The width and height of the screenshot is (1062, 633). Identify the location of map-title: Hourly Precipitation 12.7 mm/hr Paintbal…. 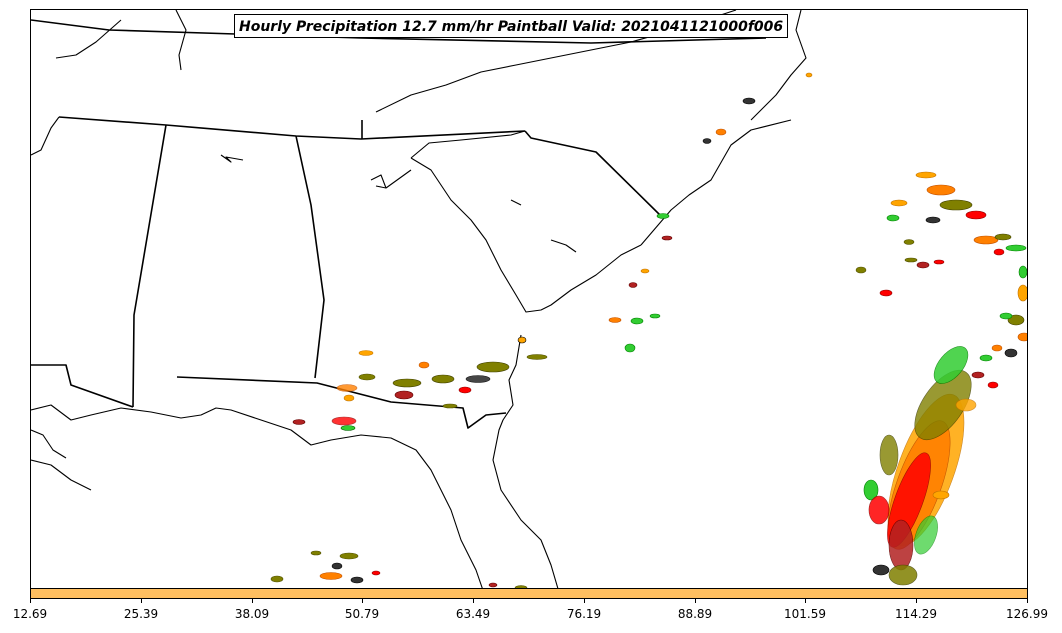
(511, 26).